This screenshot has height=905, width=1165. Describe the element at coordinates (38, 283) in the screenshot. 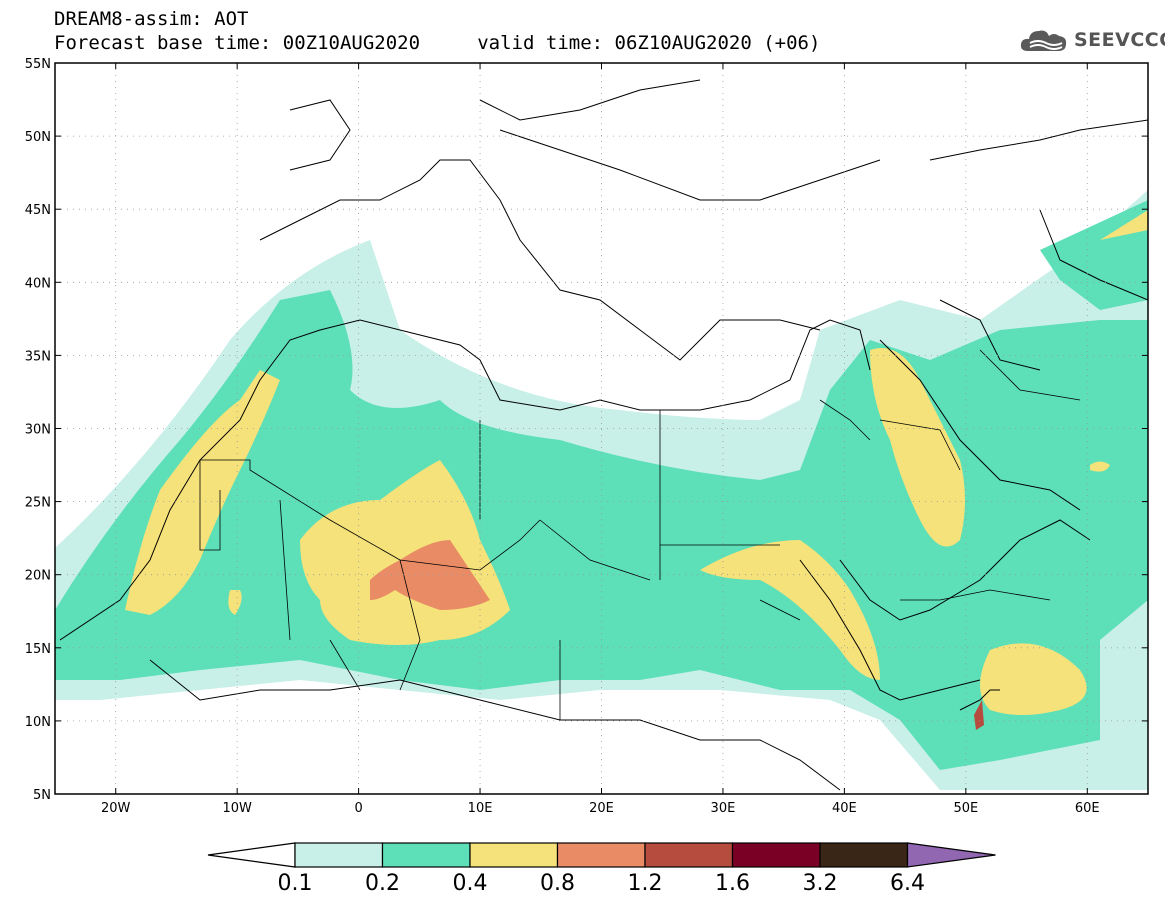

I see `lat-label: 40N` at that location.